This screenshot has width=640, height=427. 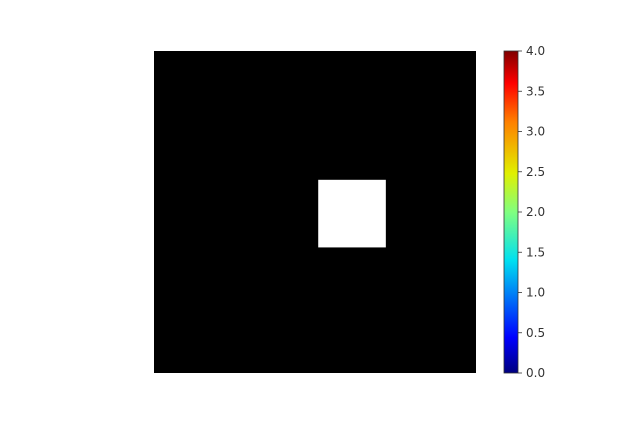 What do you see at coordinates (535, 333) in the screenshot?
I see `colorbar-tick-label: 0.5` at bounding box center [535, 333].